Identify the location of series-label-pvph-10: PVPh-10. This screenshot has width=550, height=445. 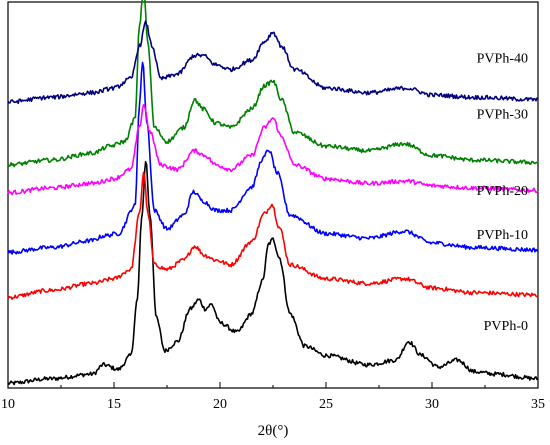
(502, 235).